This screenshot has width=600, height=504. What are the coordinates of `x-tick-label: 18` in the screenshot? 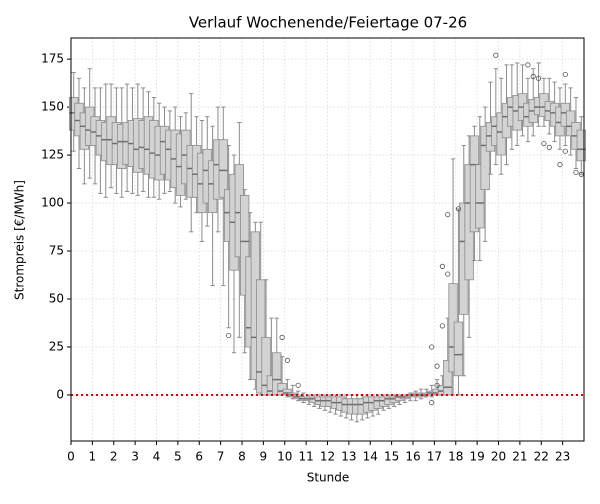 It's located at (455, 457).